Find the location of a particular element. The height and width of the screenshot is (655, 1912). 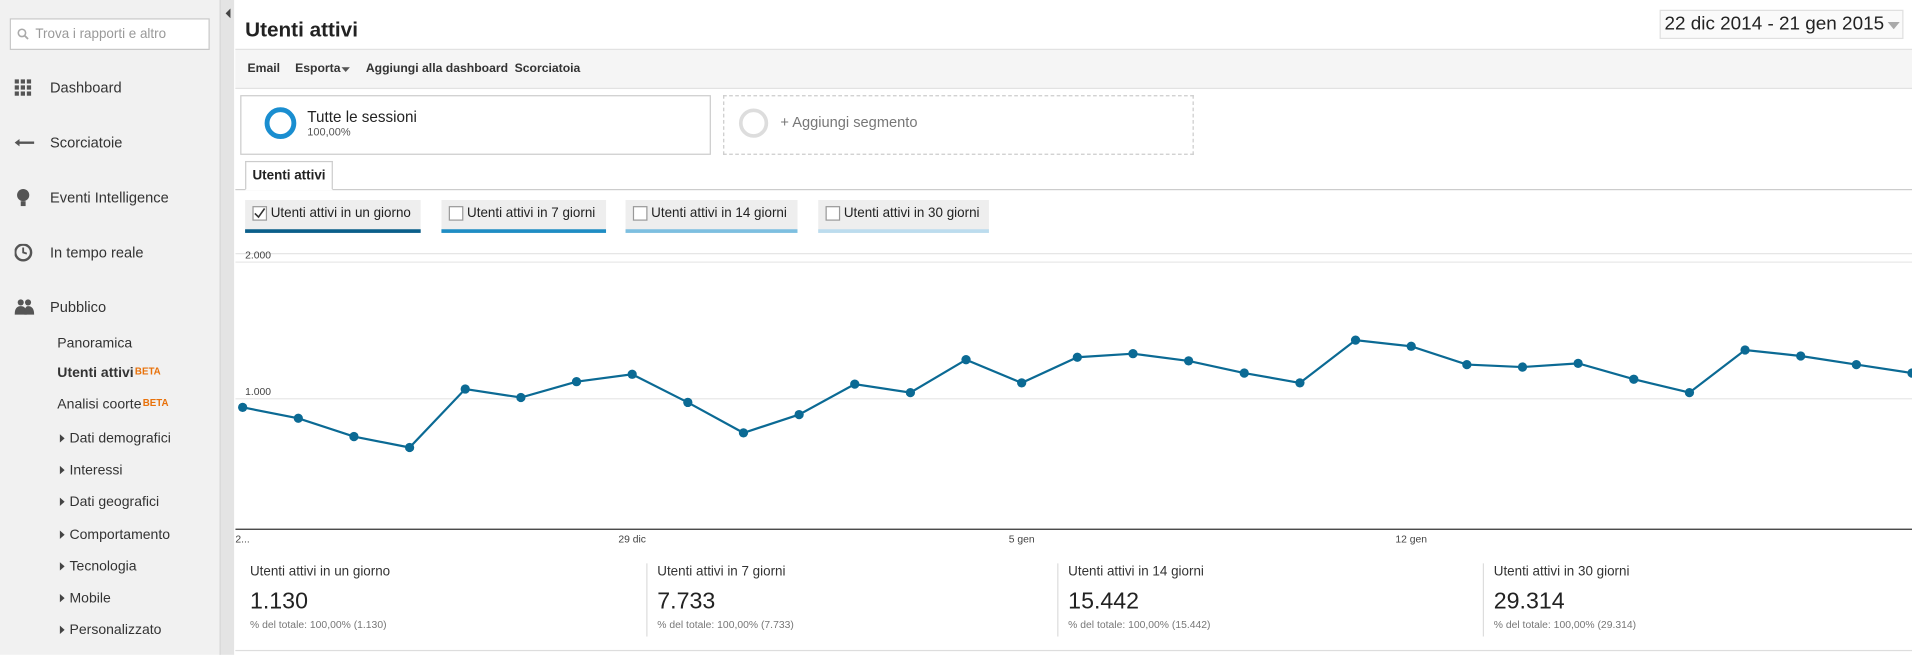

search-box: Trova i rapporti e altro is located at coordinates (109, 34).